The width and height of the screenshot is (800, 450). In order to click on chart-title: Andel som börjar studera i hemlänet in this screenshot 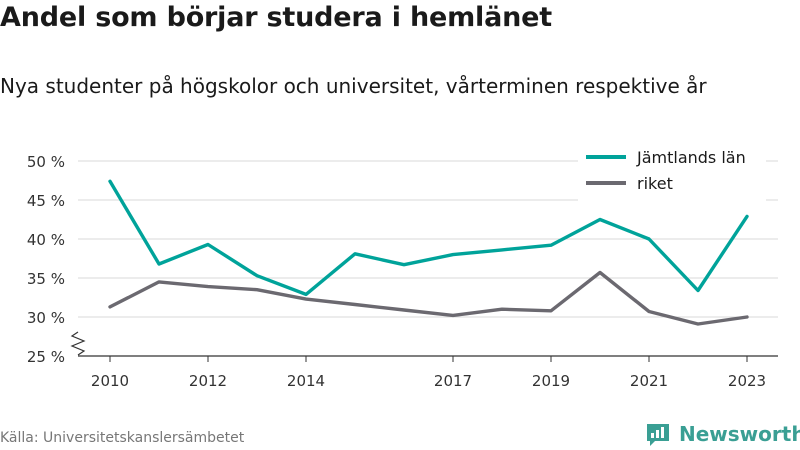, I will do `click(276, 17)`.